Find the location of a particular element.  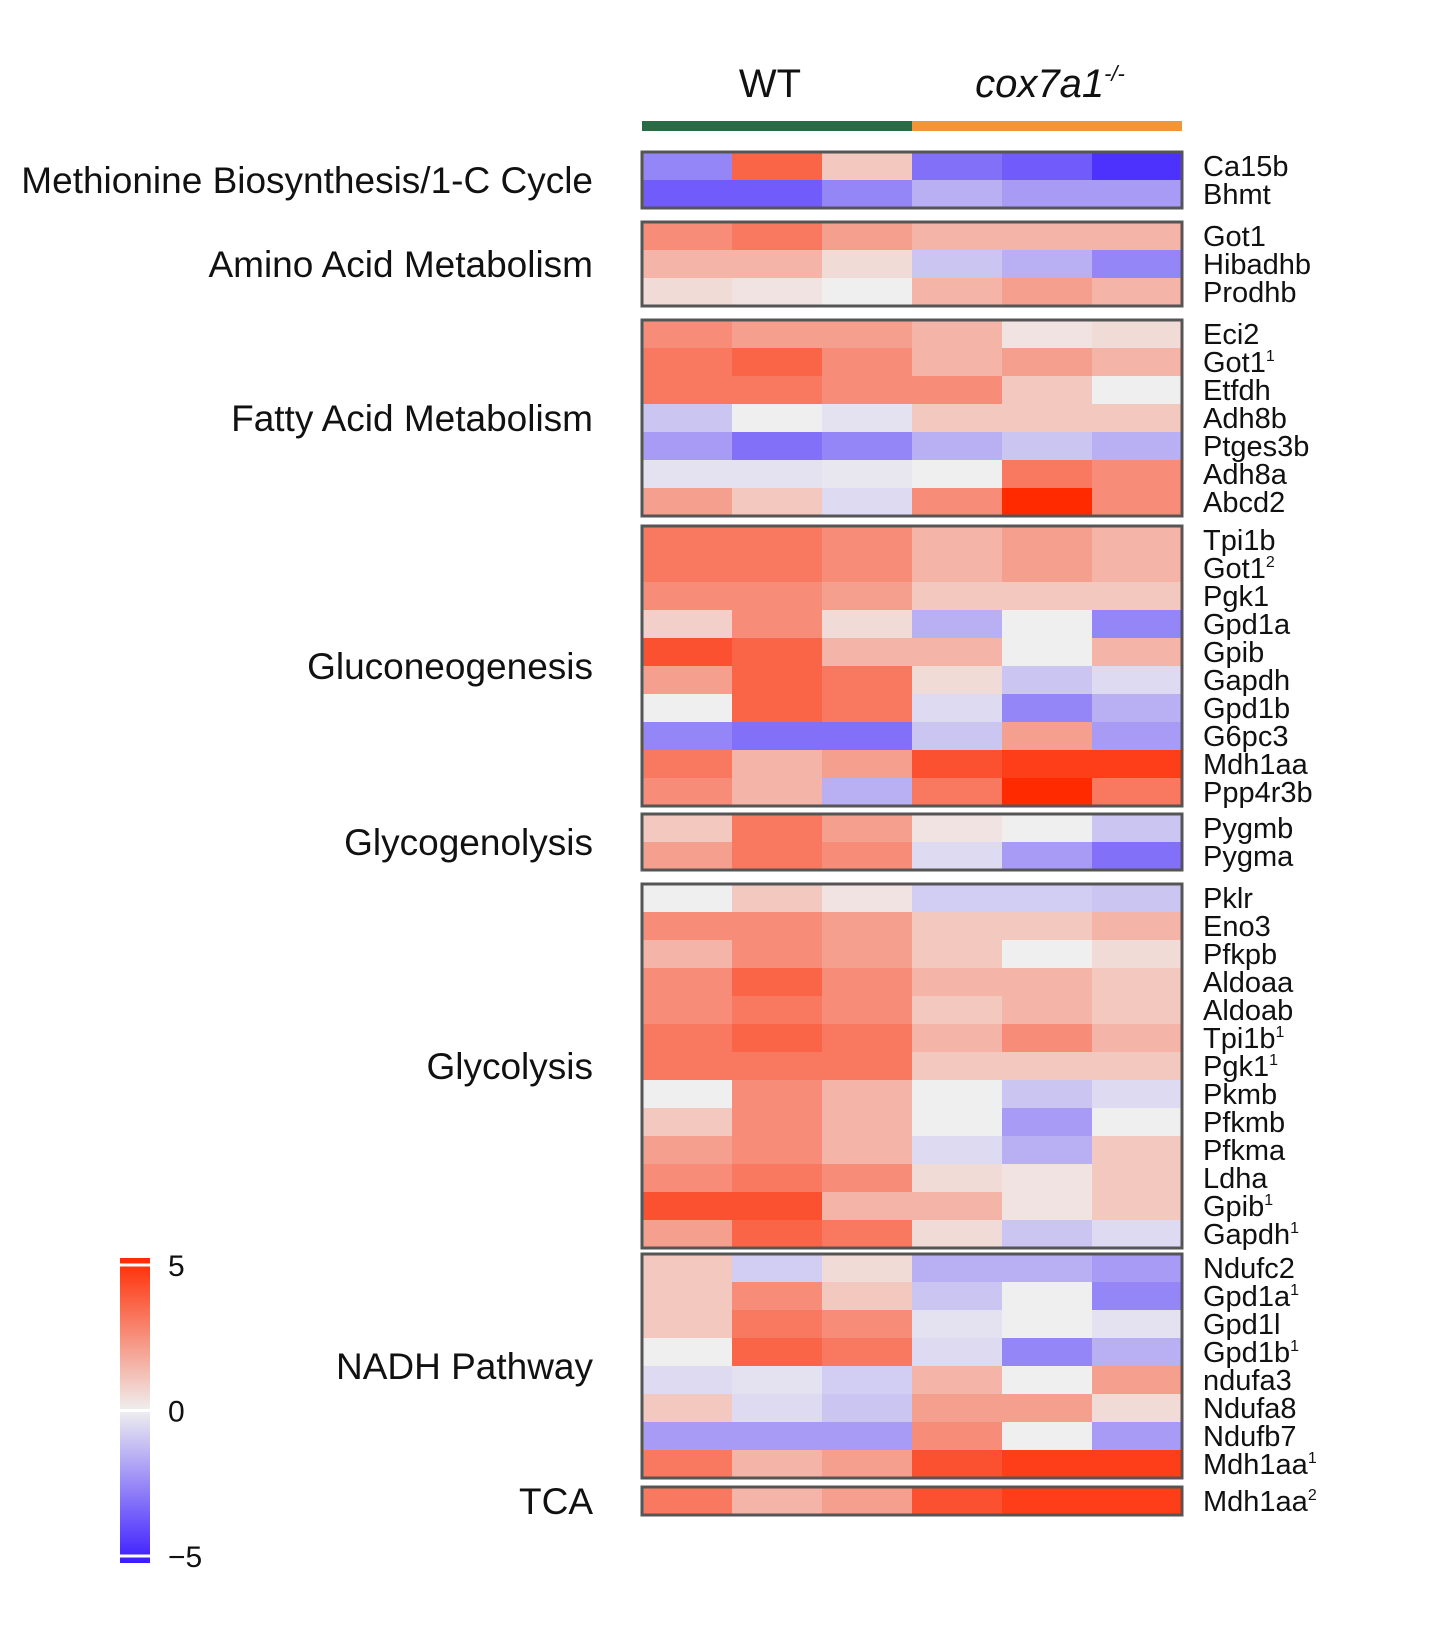

gene-name: Gpd1a is located at coordinates (1247, 625).